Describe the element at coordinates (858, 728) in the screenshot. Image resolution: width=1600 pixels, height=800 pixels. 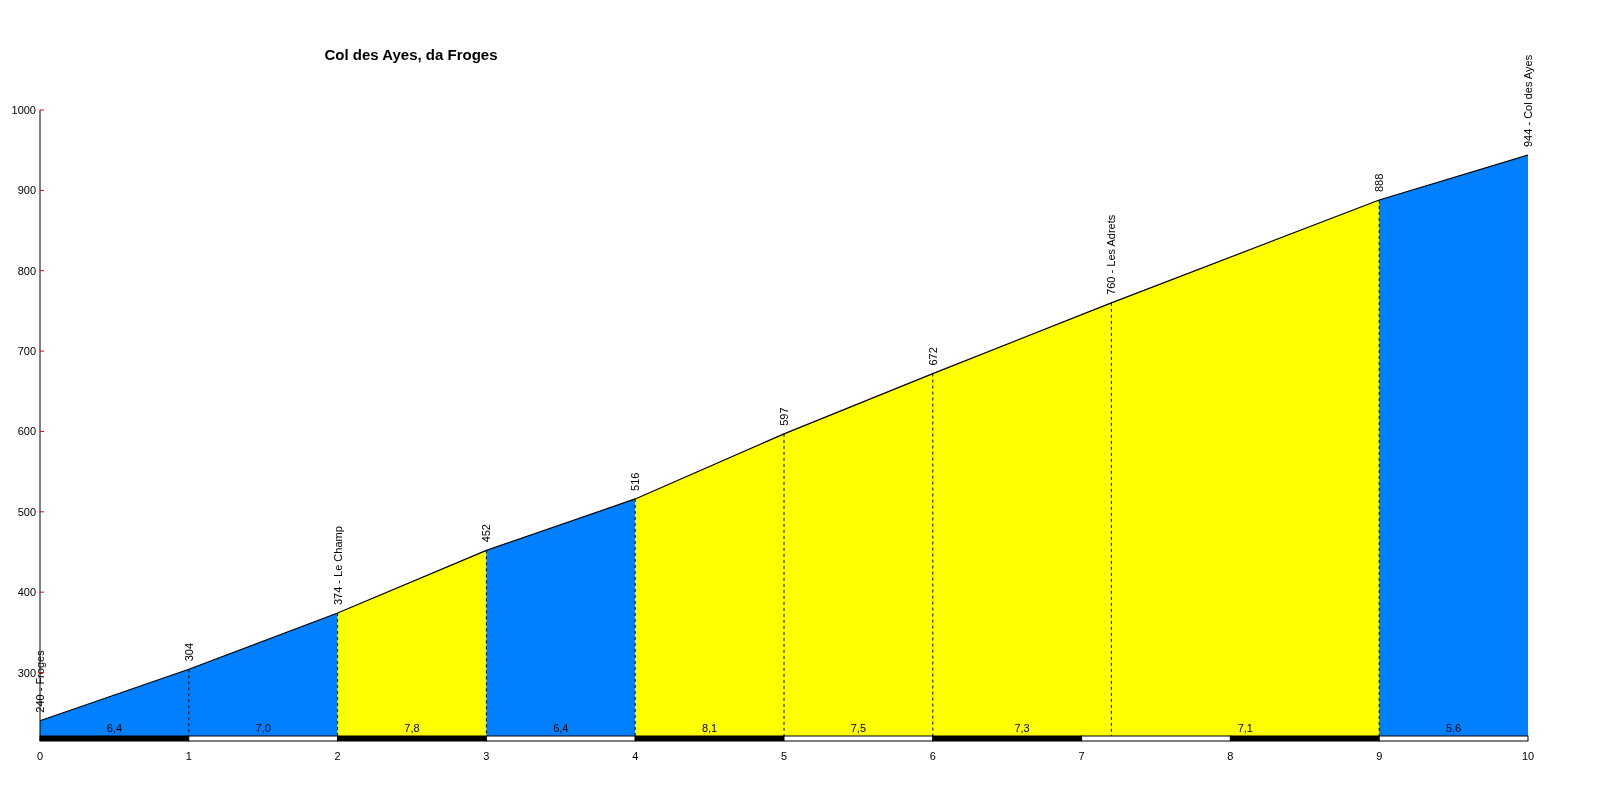
I see `annotation: 7,5` at that location.